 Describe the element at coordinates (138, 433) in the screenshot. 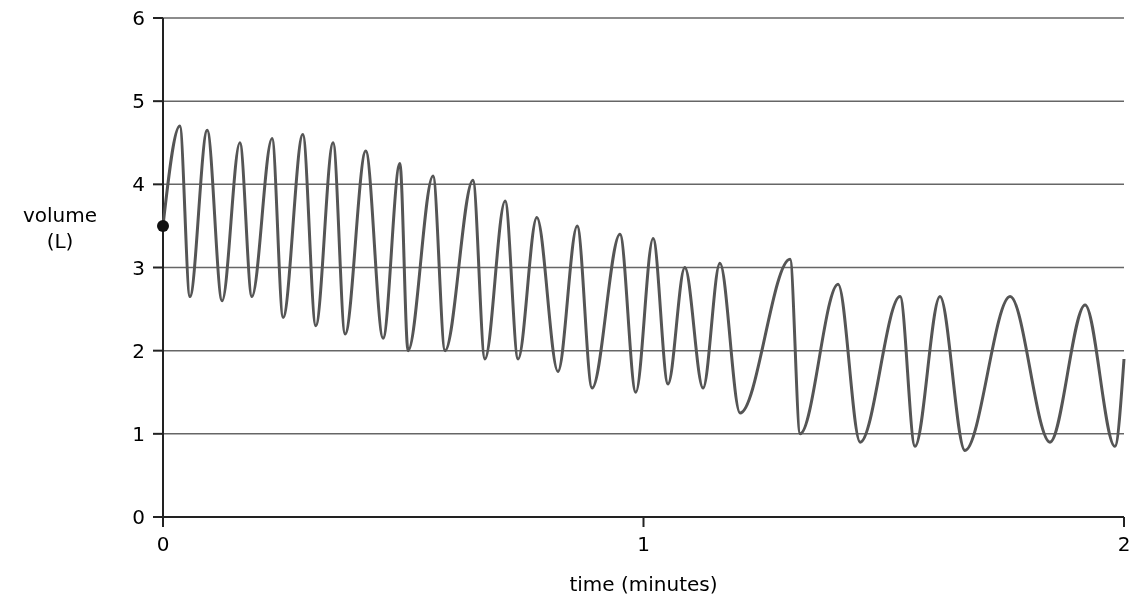

I see `y-tick-label: 1` at that location.